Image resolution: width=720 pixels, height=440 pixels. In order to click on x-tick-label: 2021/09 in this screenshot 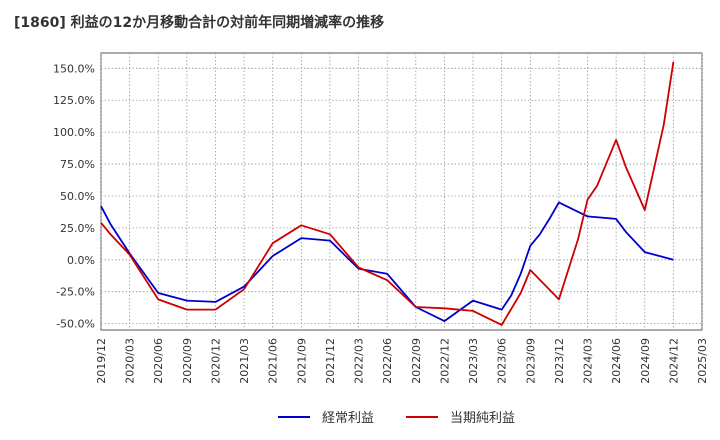, I will do `click(301, 361)`.